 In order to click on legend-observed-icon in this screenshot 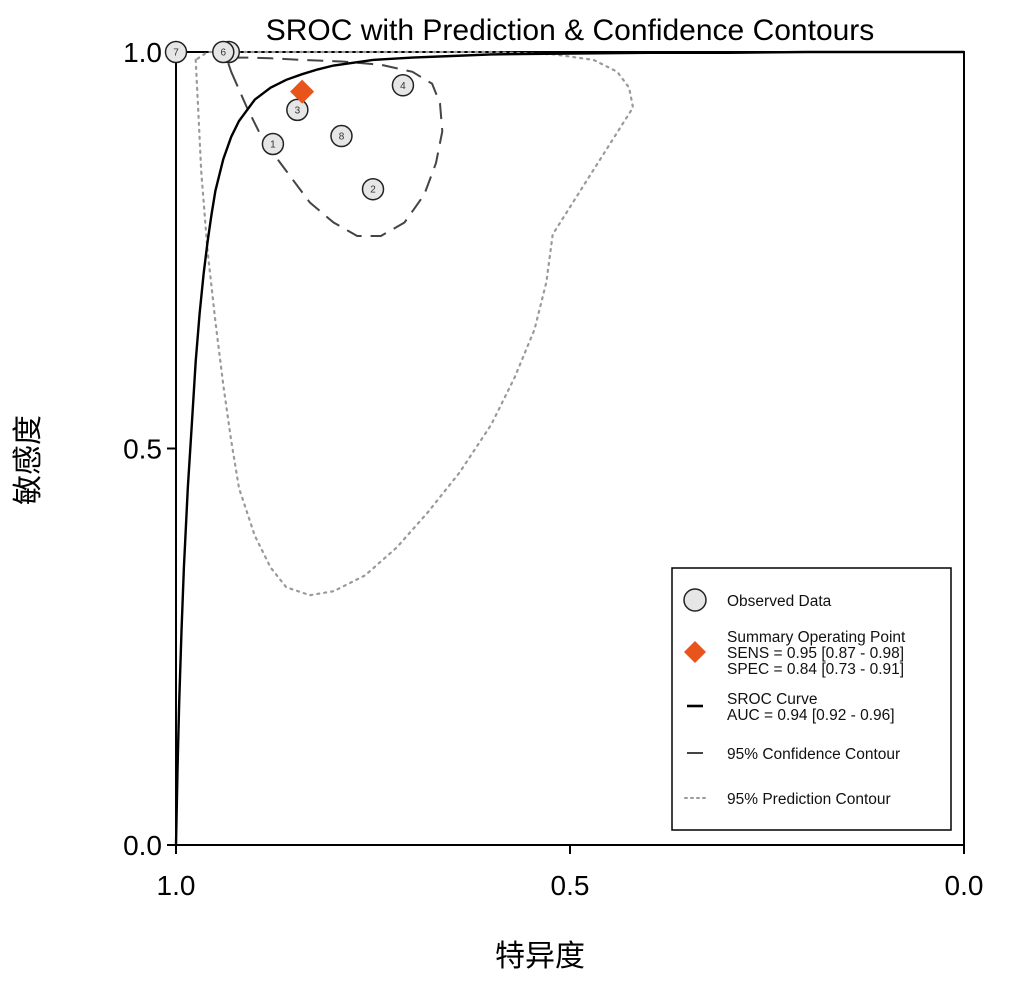, I will do `click(695, 600)`.